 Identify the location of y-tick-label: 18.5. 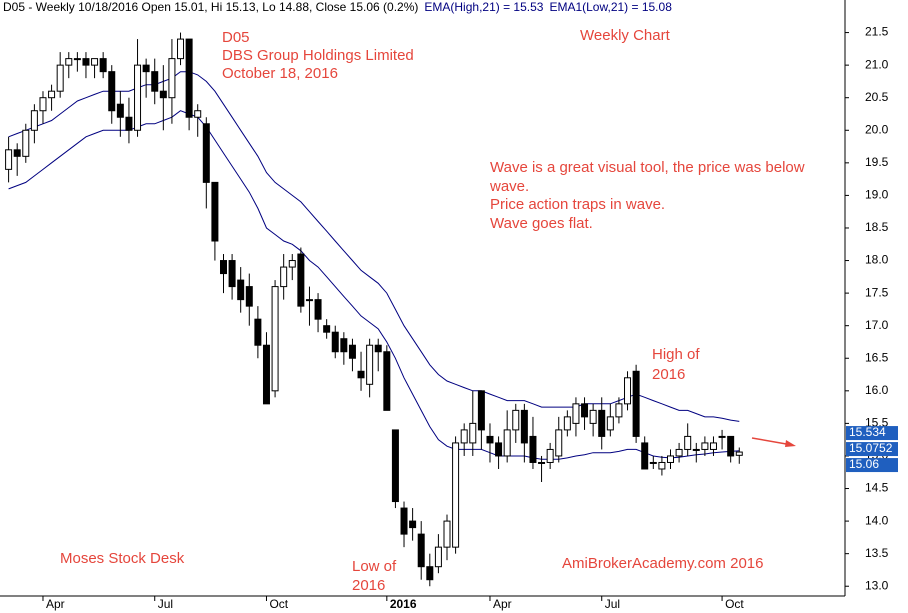
(877, 227).